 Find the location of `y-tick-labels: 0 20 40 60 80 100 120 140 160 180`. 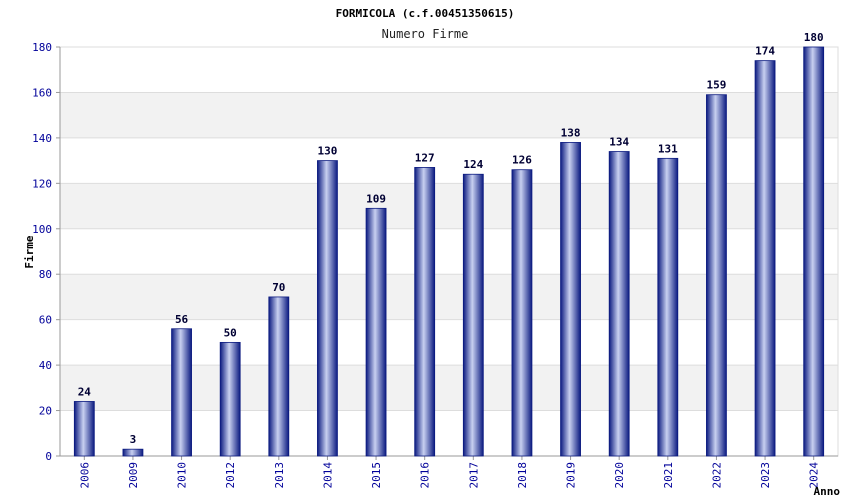

y-tick-labels: 0 20 40 60 80 100 120 140 160 180 is located at coordinates (42, 252).